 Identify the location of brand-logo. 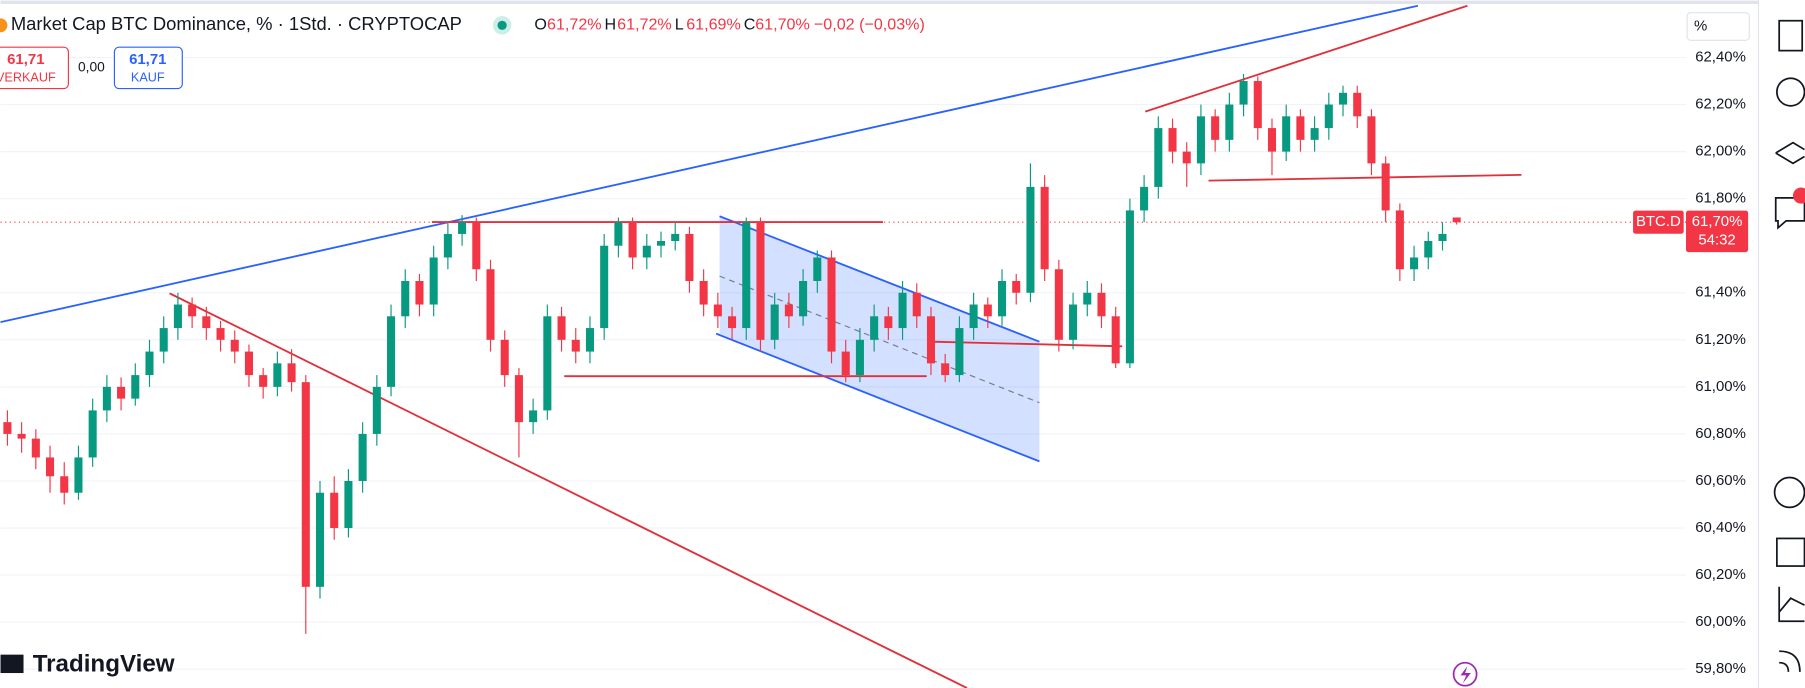
(12, 664).